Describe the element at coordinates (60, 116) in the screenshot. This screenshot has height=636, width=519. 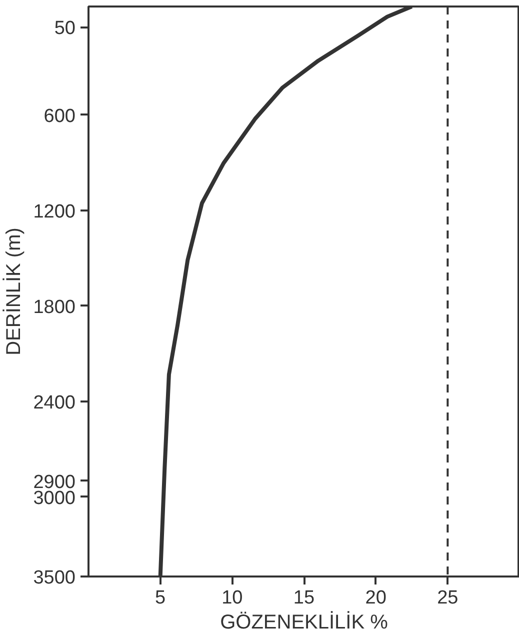
I see `y-tick-label: 600` at that location.